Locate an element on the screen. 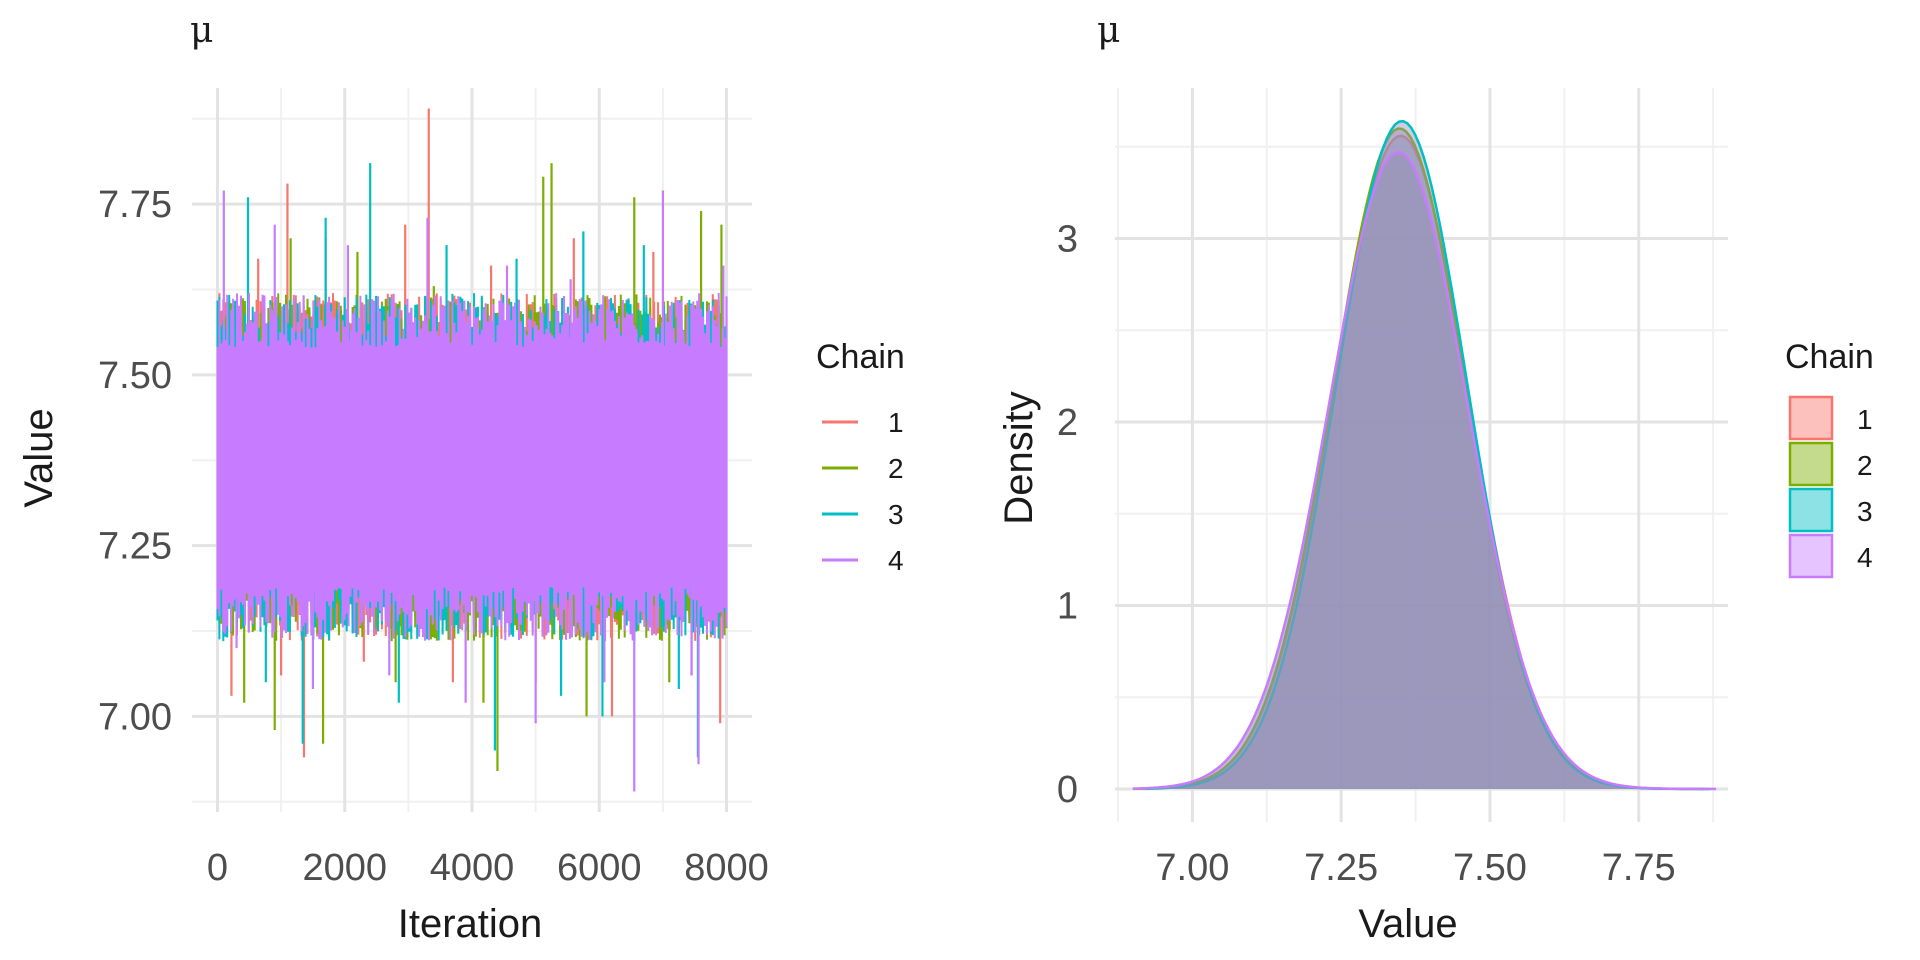 This screenshot has width=1920, height=960. x-tick-label: 7.00 is located at coordinates (1192, 868).